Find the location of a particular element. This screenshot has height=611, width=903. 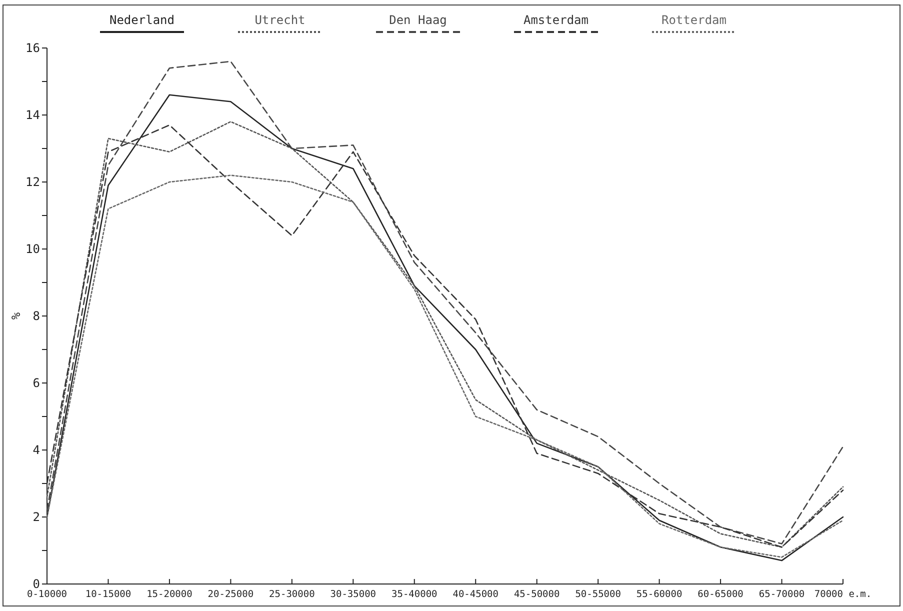

x-tick-label: 70000 e.m. is located at coordinates (843, 594).